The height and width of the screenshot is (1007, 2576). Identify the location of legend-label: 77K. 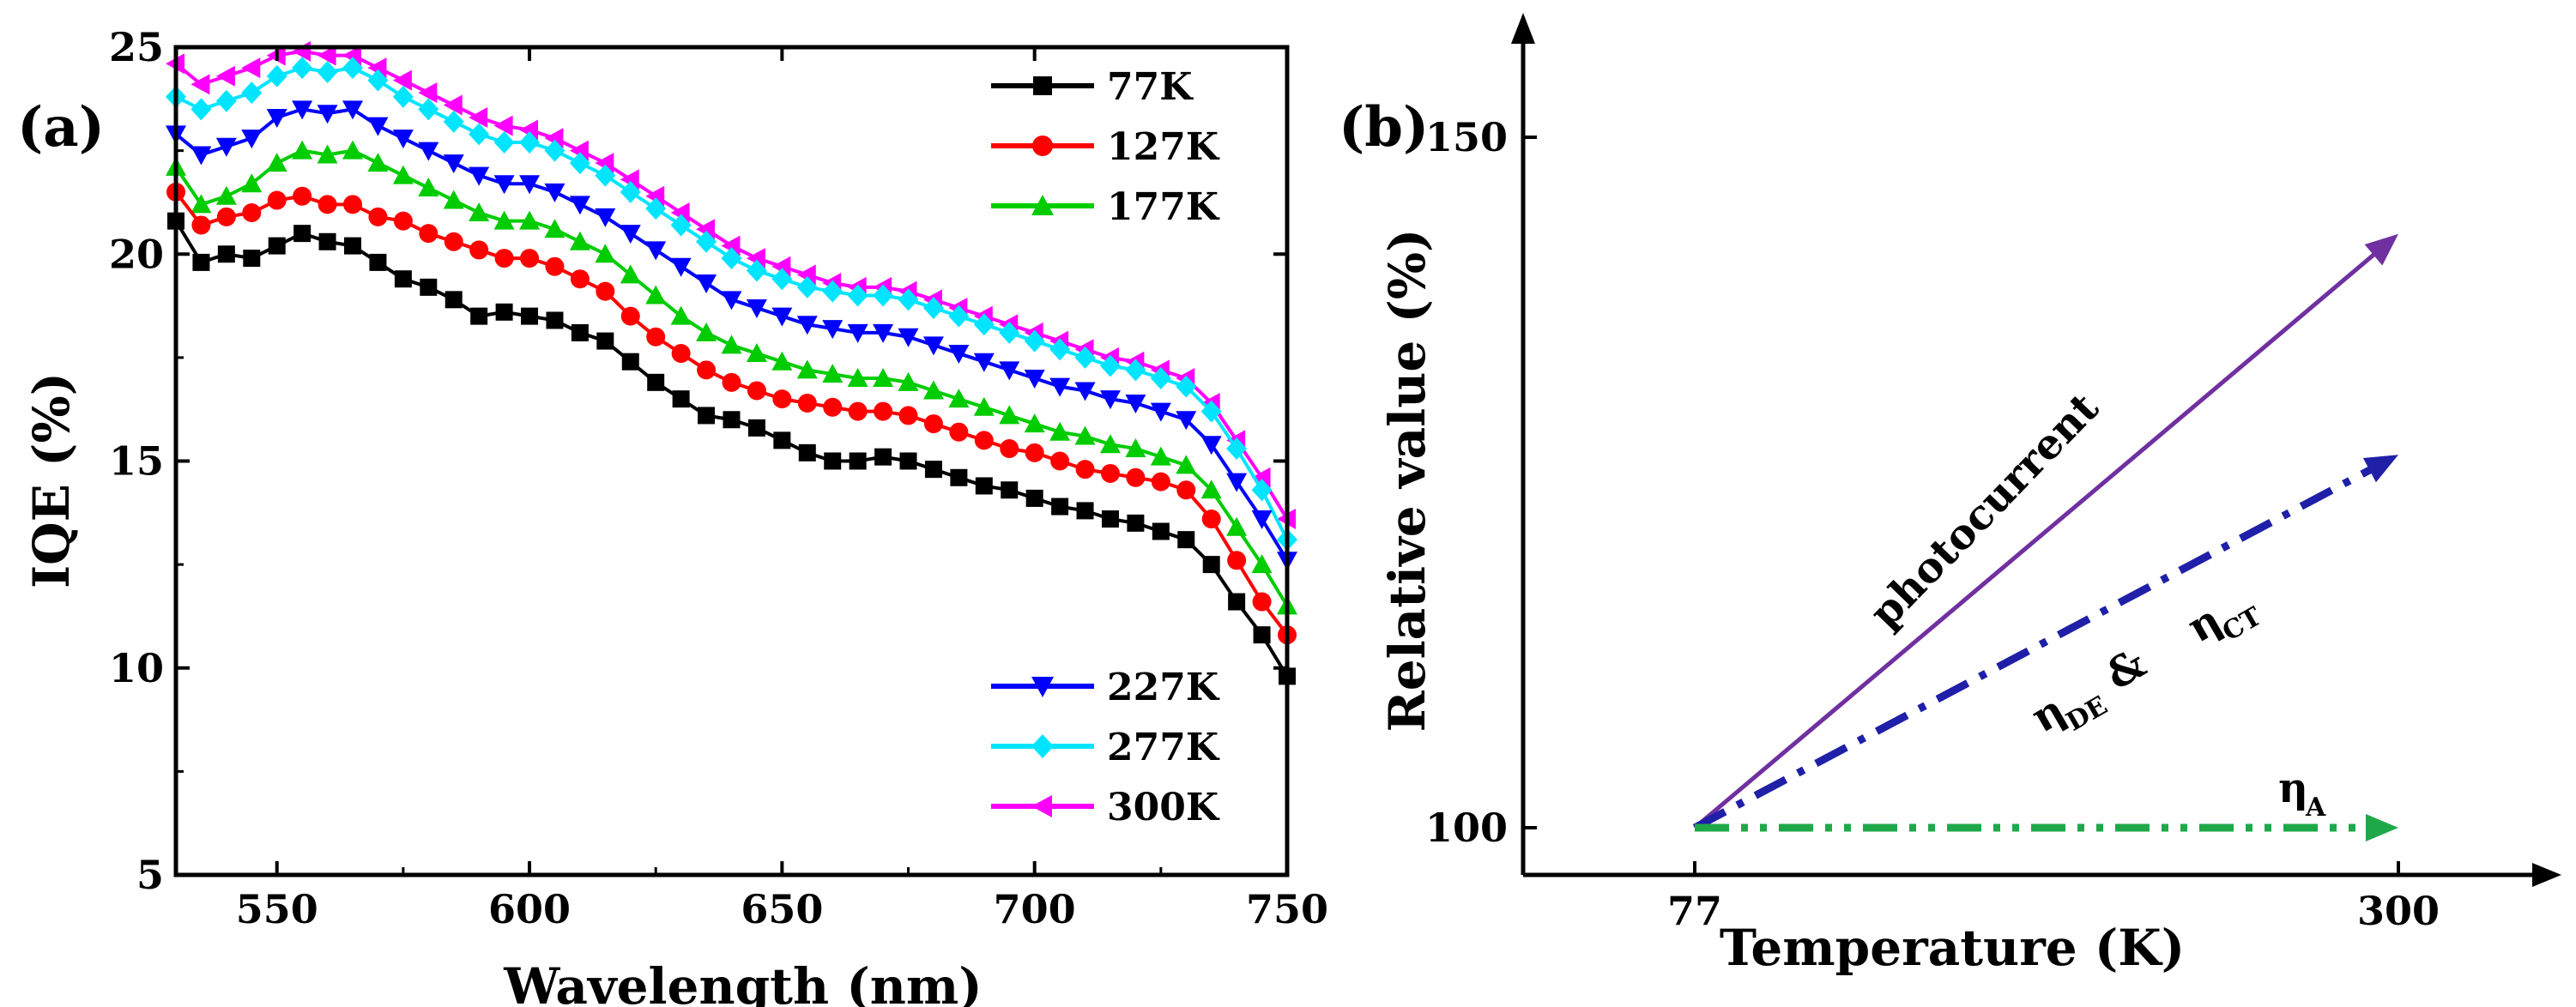
(1150, 87).